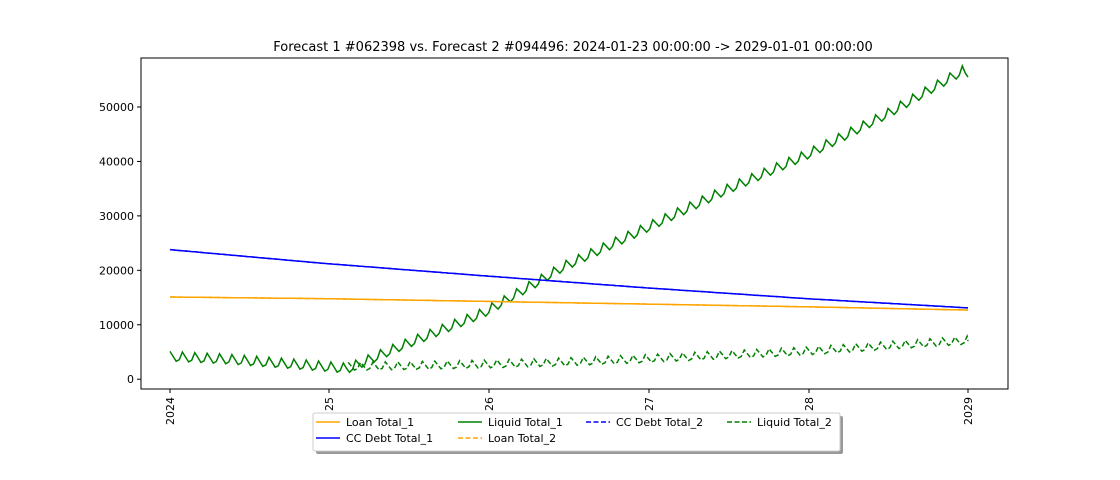 The image size is (1120, 480). Describe the element at coordinates (116, 270) in the screenshot. I see `y-tick-label: 20000` at that location.